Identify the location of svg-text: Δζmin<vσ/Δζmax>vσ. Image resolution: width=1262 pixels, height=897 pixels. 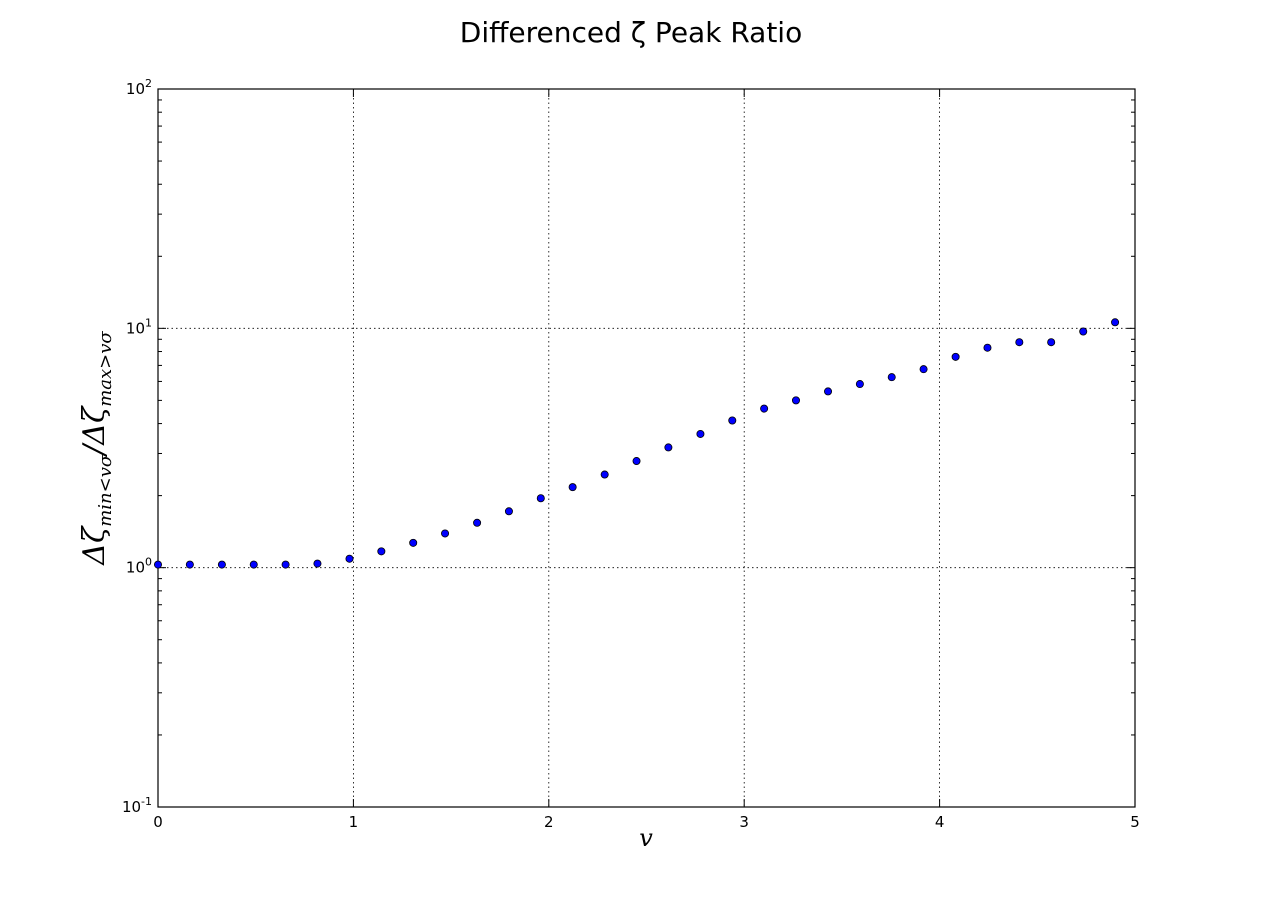
(96, 448).